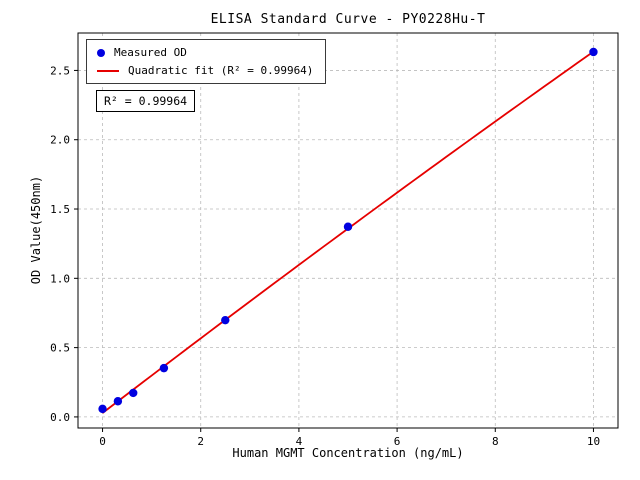 The width and height of the screenshot is (640, 480). I want to click on legend-item-measured-od: Measured OD, so click(205, 52).